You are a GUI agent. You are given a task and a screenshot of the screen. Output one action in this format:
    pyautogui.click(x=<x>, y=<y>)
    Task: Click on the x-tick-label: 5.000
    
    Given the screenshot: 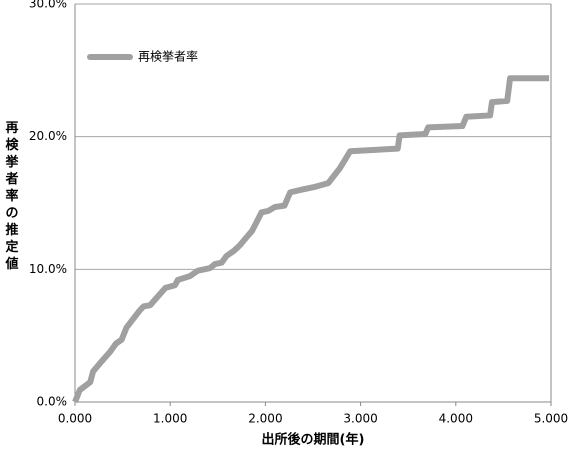 What is the action you would take?
    pyautogui.click(x=551, y=419)
    